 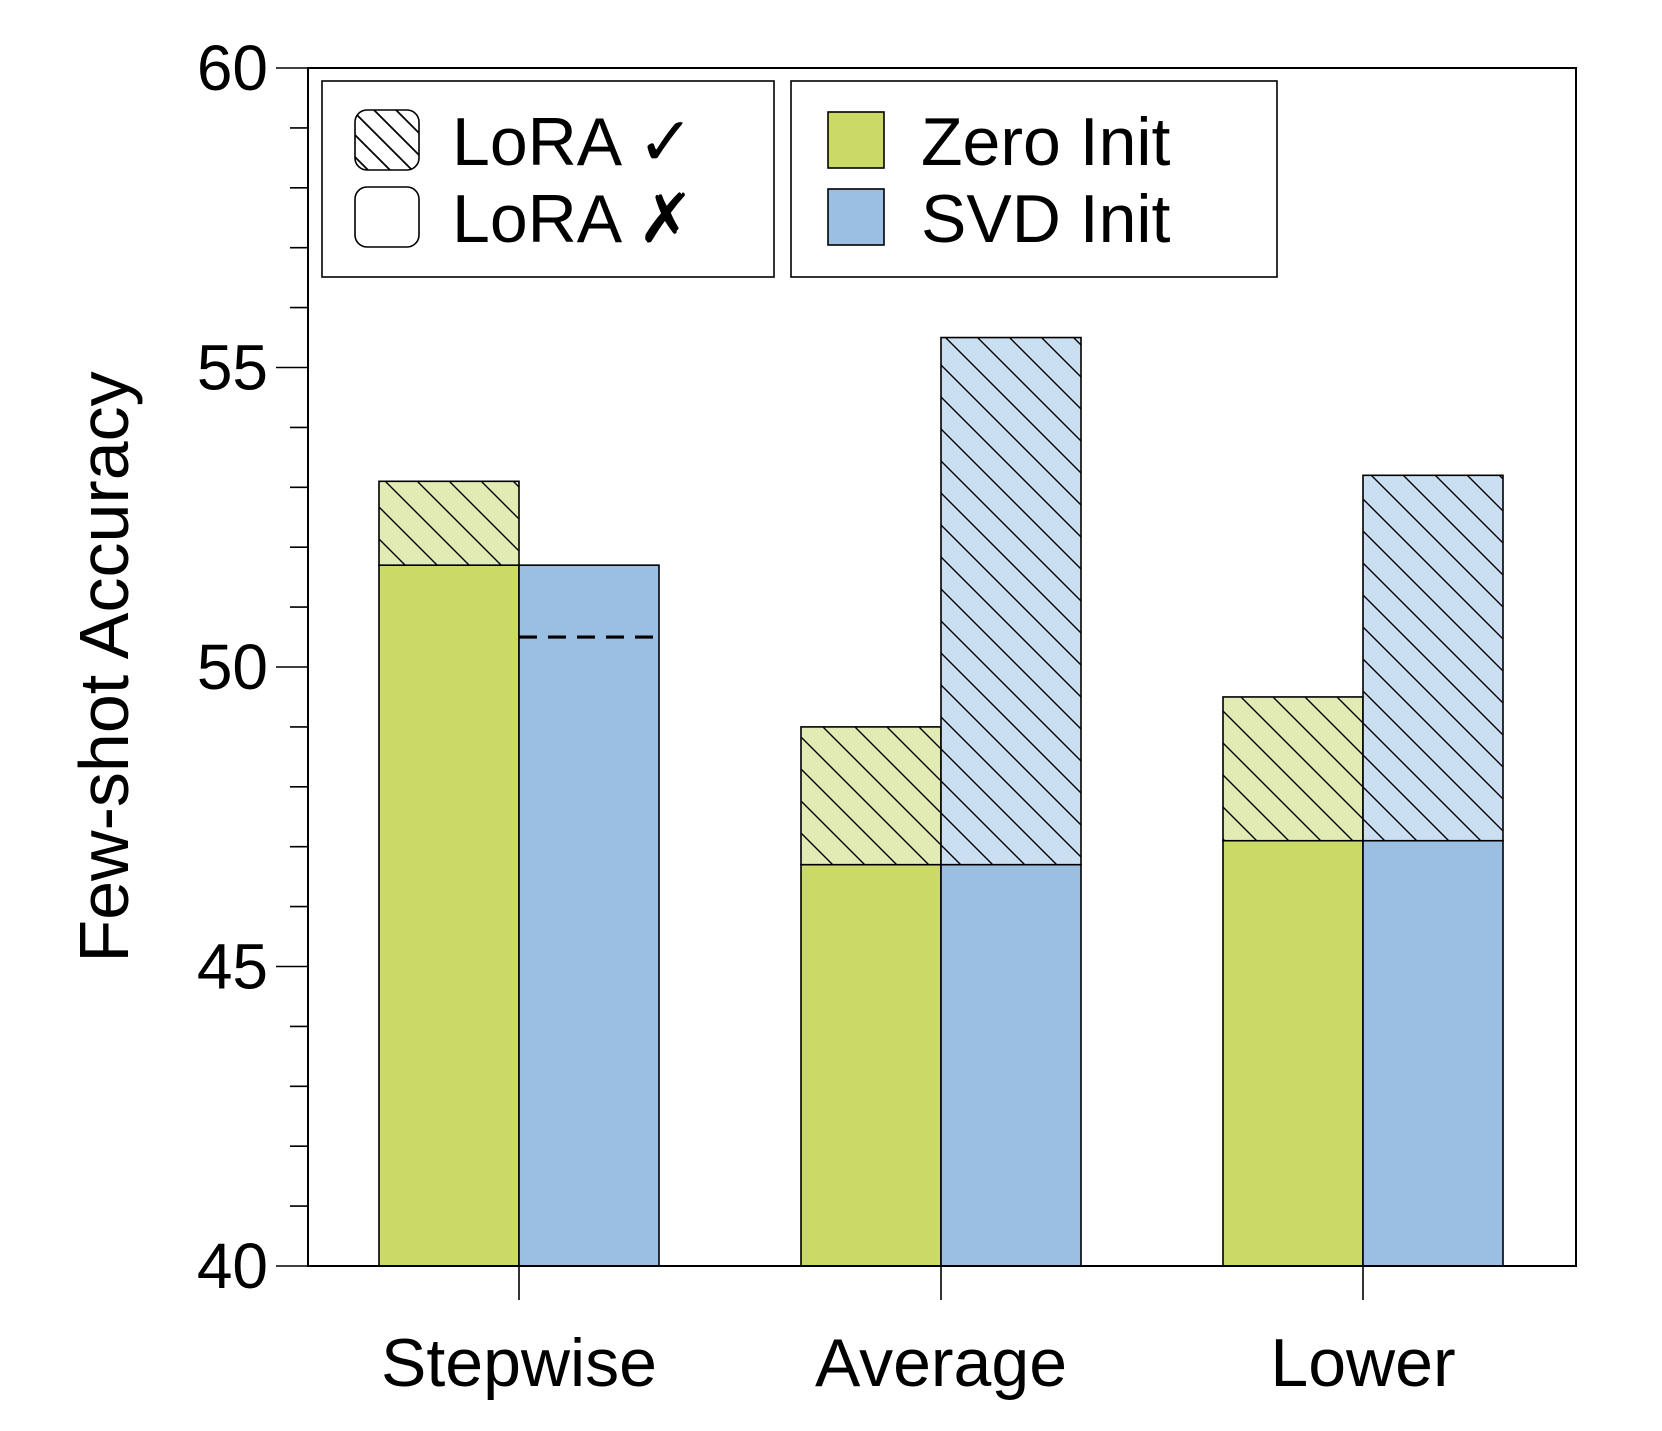 I want to click on x-tick-label-average: Average, so click(x=941, y=1363).